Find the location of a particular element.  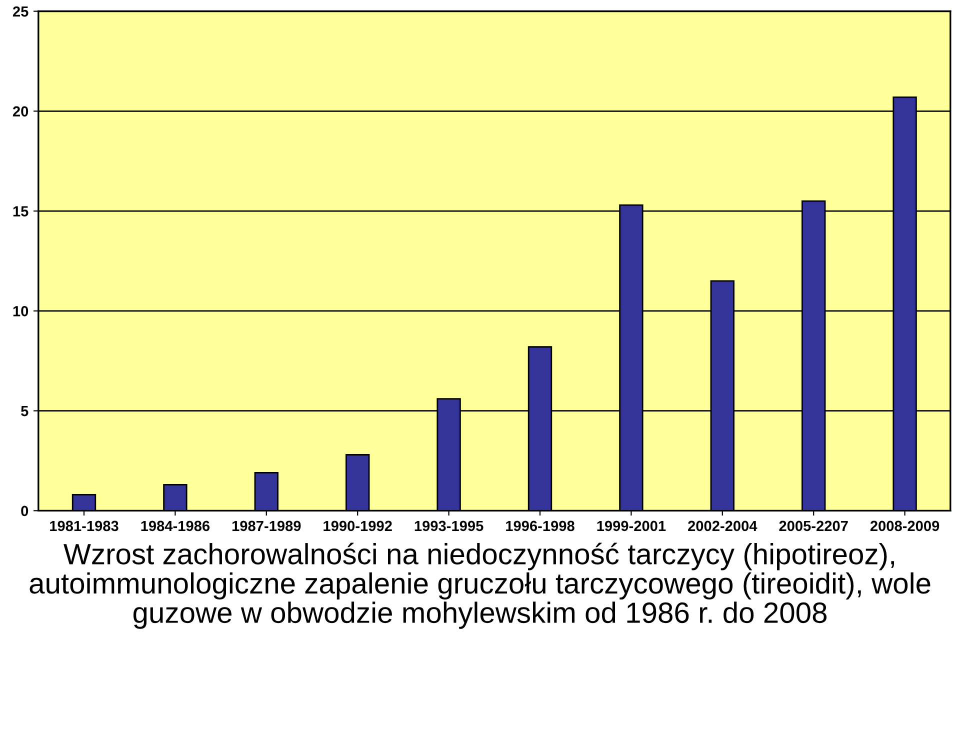

x-tick-label: 1981-1983 is located at coordinates (84, 526).